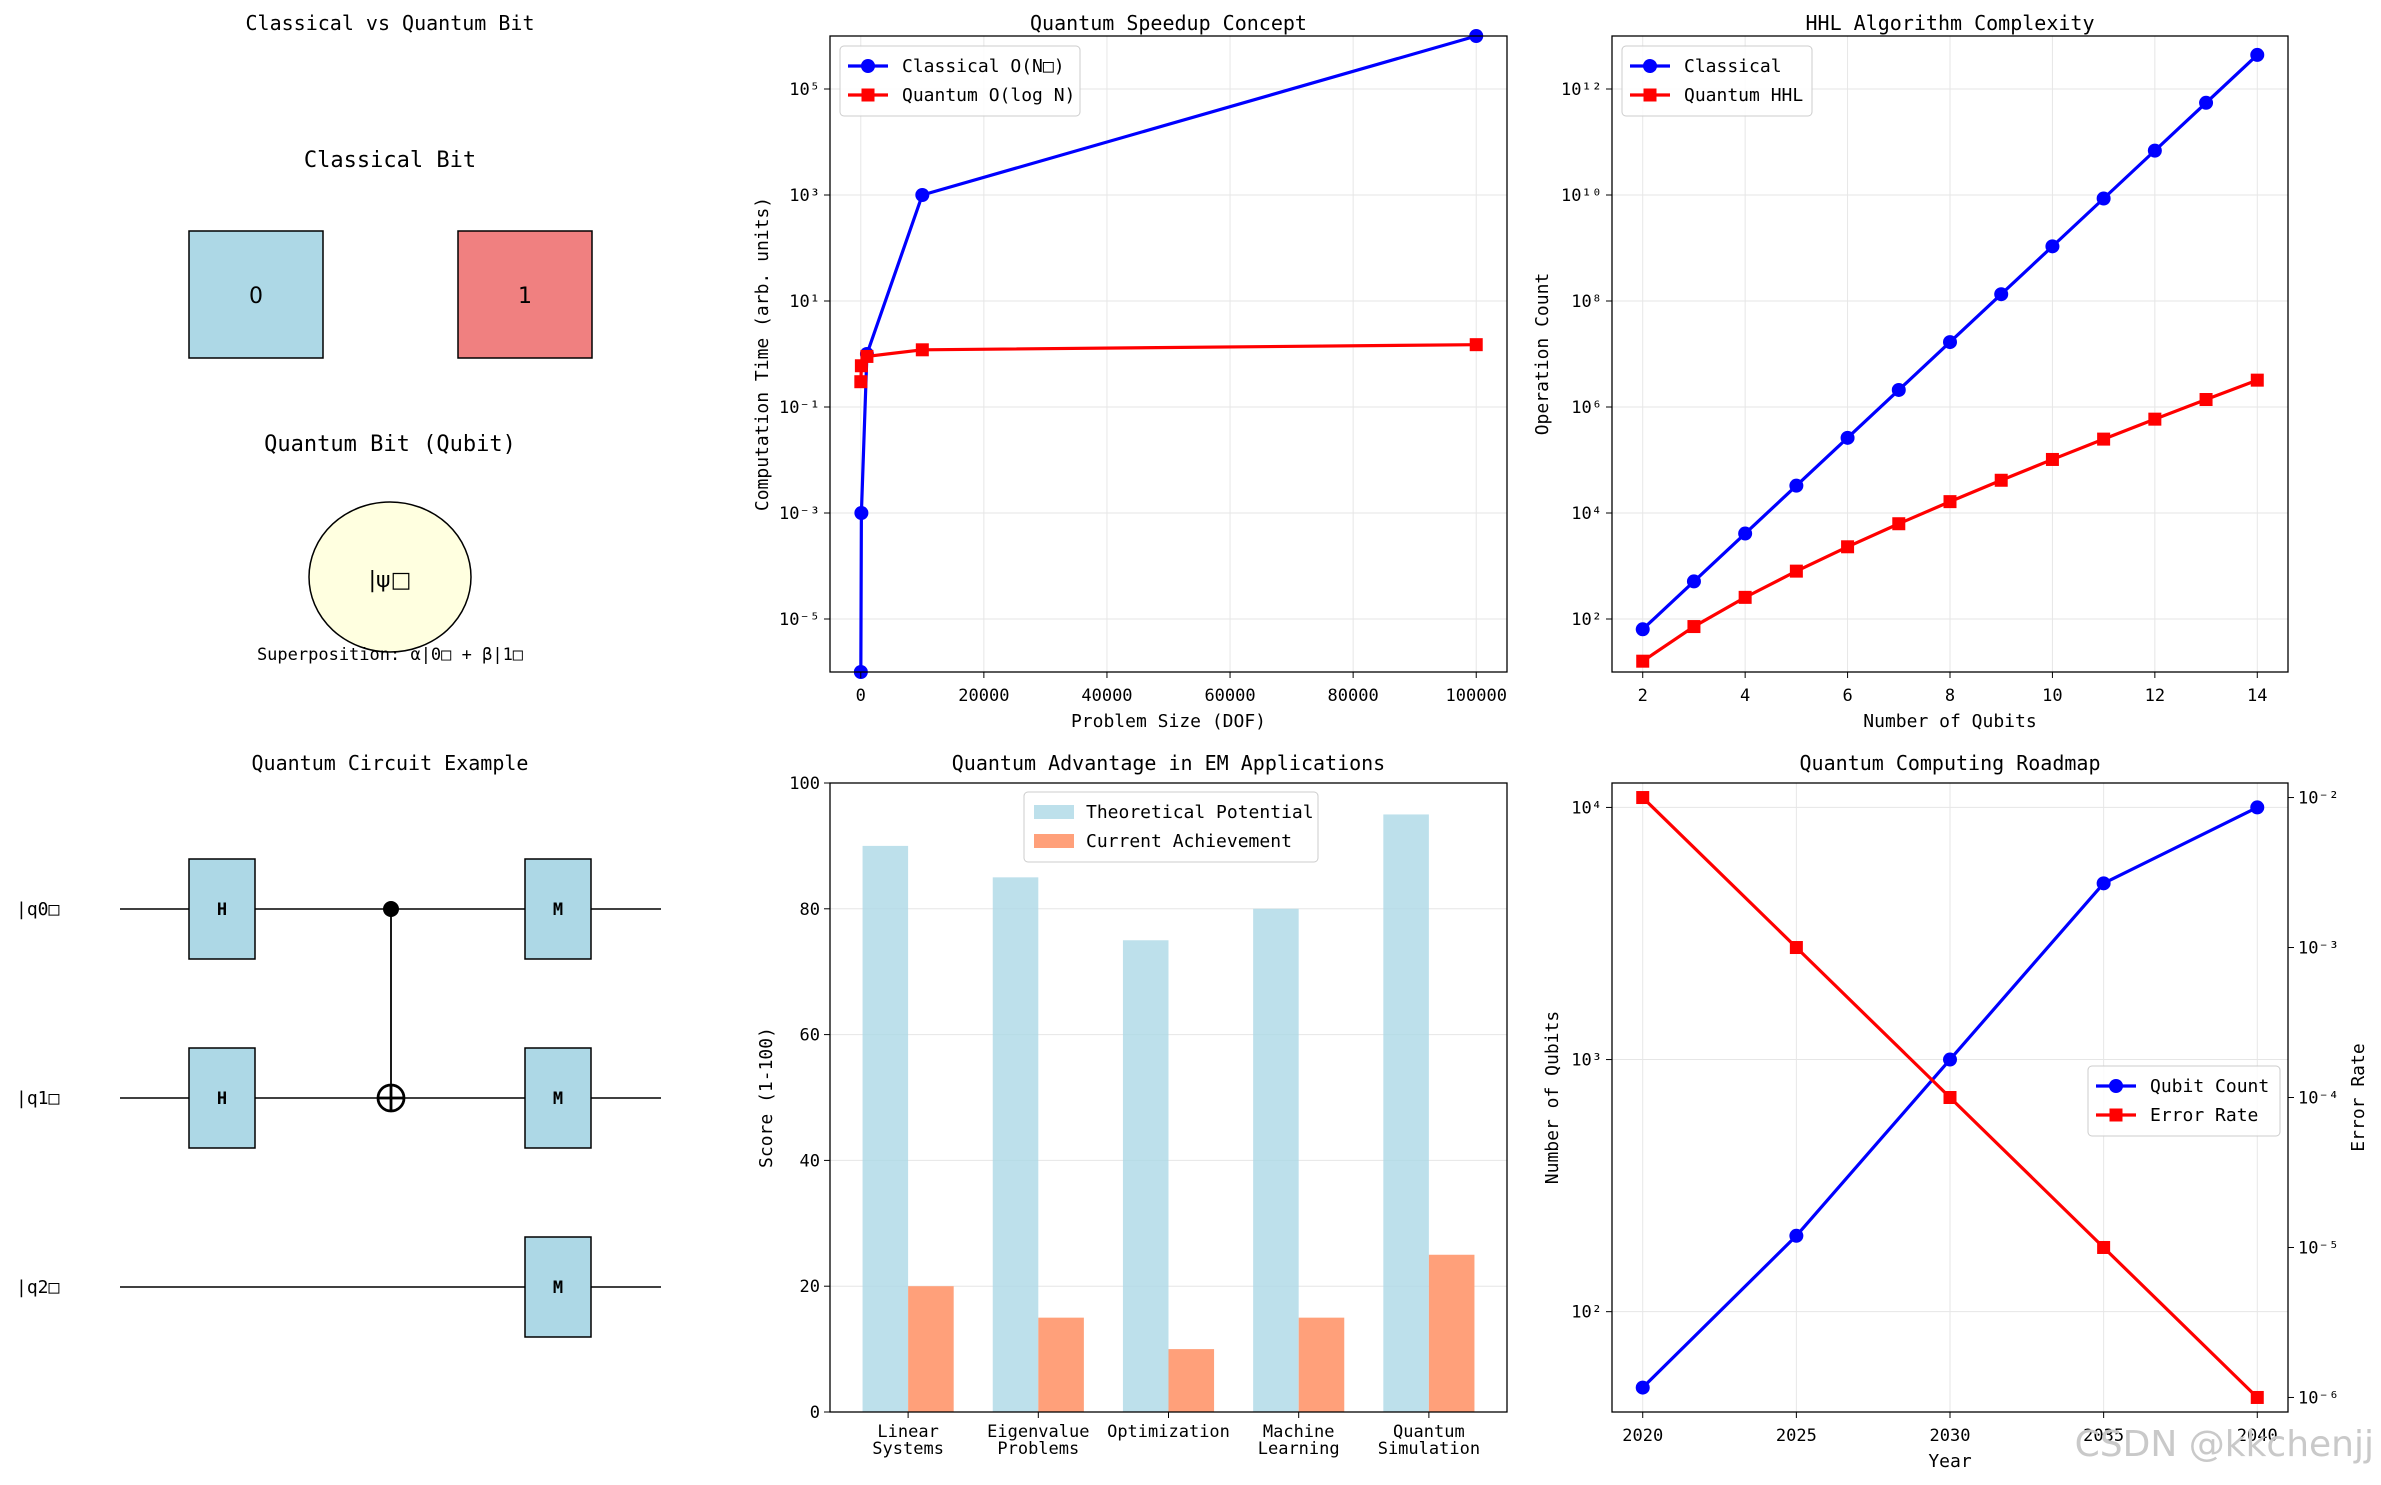 This screenshot has width=2381, height=1485. Describe the element at coordinates (391, 909) in the screenshot. I see `cnot-control-dot` at that location.